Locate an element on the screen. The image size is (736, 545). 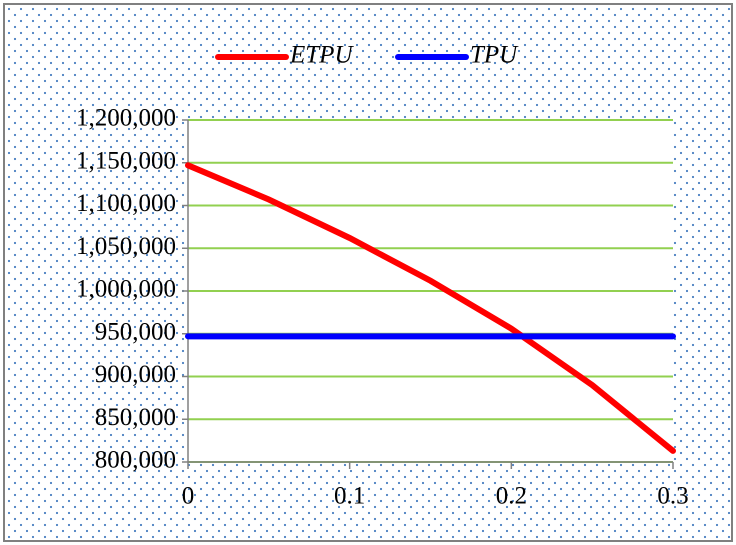
y-tick-label: 1,000,000 is located at coordinates (126, 289).